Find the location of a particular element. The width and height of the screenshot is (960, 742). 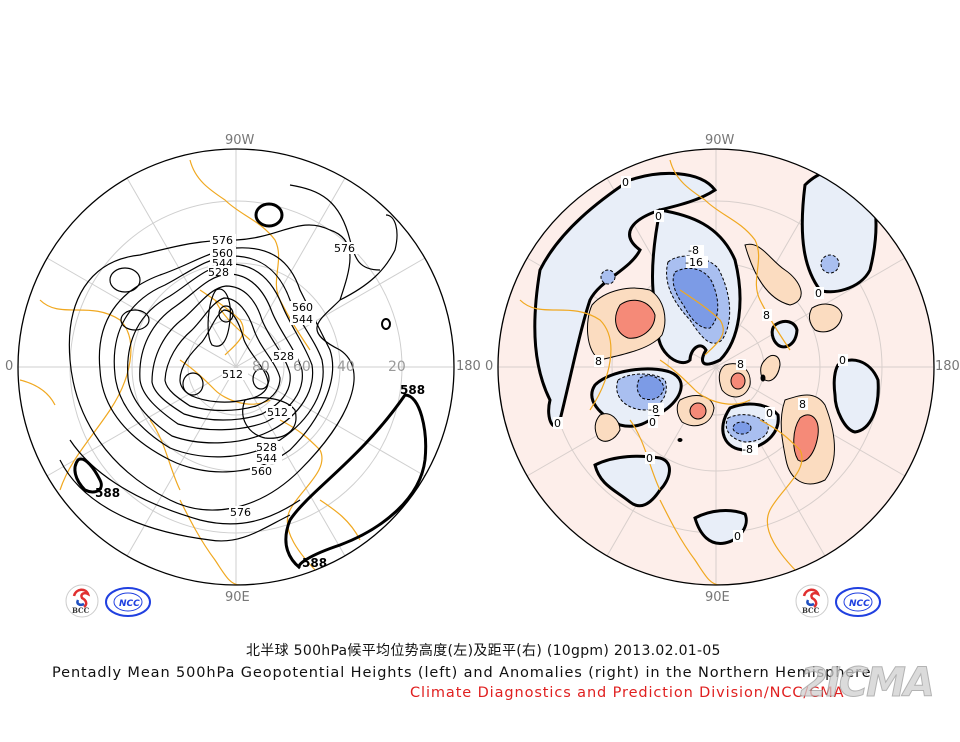

svg-text: 40 is located at coordinates (346, 367).